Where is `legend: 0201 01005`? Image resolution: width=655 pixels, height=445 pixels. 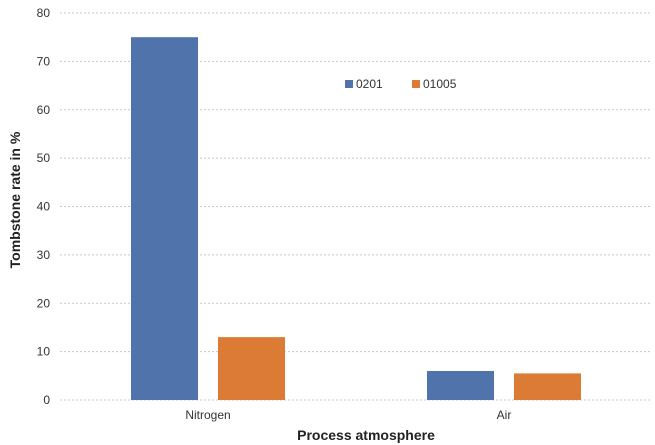 legend: 0201 01005 is located at coordinates (401, 84).